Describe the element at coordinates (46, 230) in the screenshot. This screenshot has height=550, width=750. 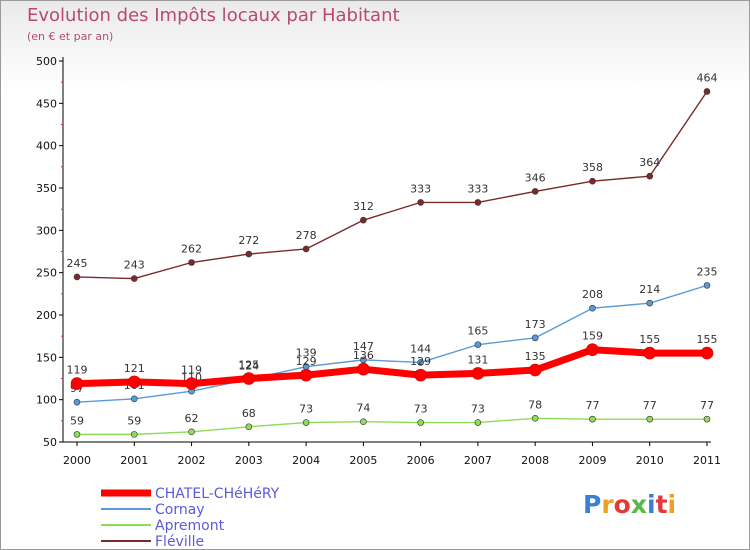
I see `y-tick-label: 300` at that location.